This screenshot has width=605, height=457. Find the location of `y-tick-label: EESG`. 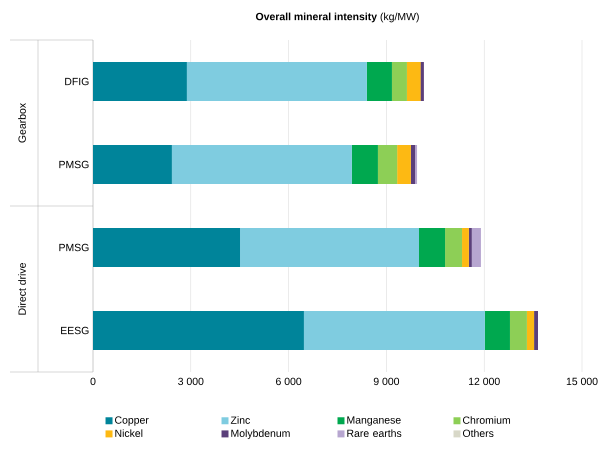

y-tick-label: EESG is located at coordinates (75, 330).